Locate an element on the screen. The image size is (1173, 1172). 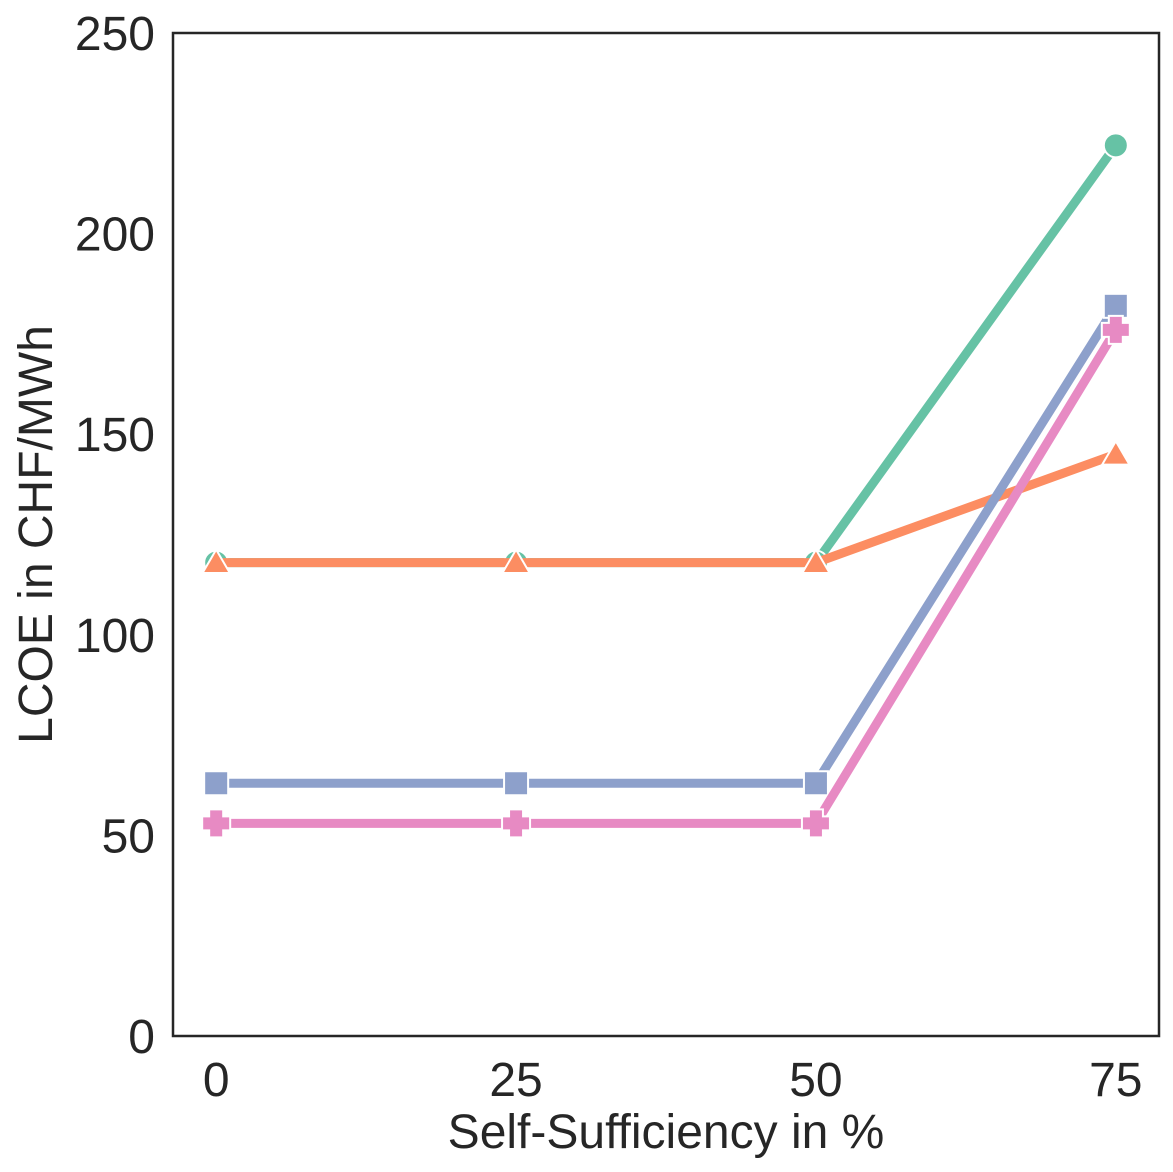
y-tick-label: 250 is located at coordinates (115, 34).